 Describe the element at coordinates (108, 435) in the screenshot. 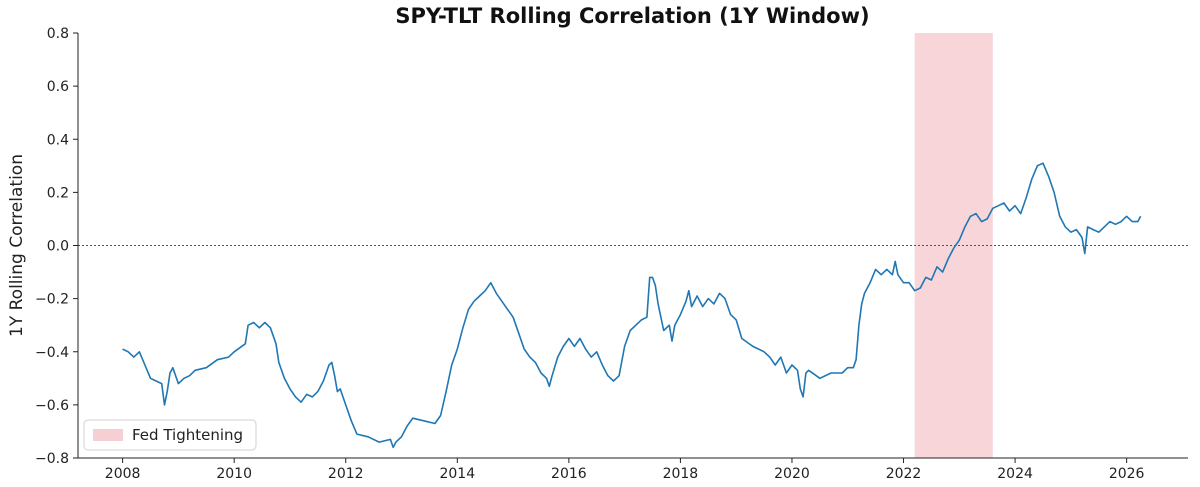

I see `legend-swatch` at that location.